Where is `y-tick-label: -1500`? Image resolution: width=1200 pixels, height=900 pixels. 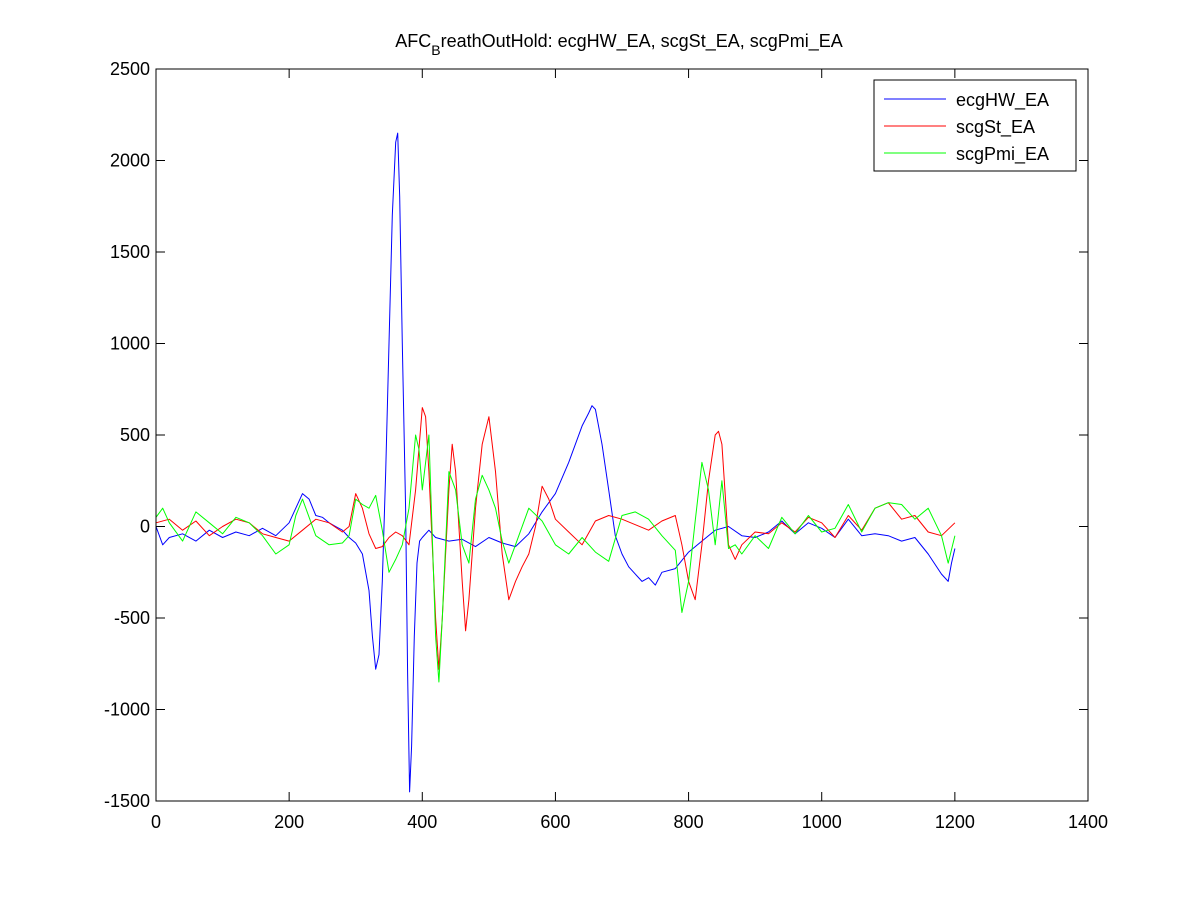
y-tick-label: -1500 is located at coordinates (127, 801).